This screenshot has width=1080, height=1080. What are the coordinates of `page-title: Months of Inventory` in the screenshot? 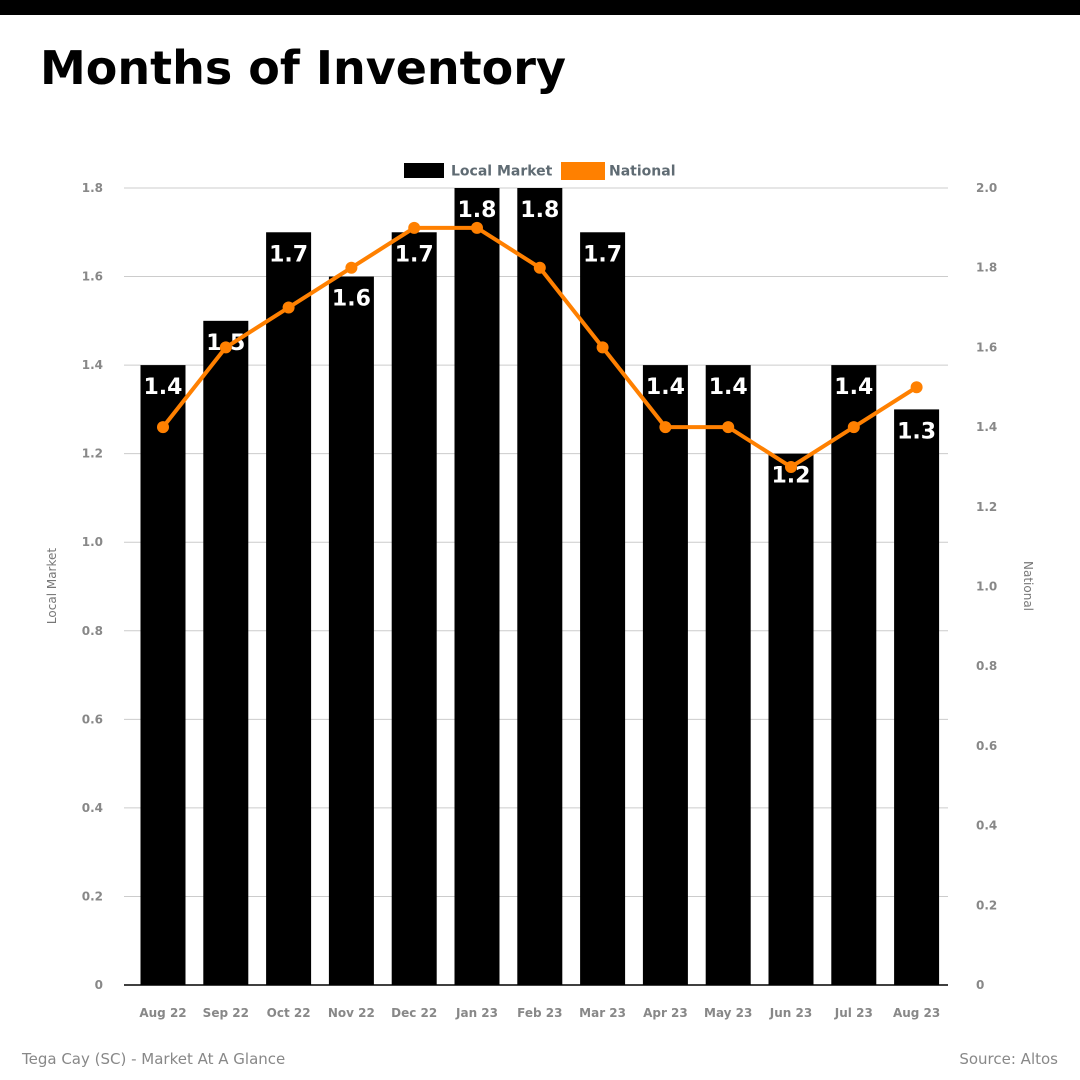 It's located at (303, 68).